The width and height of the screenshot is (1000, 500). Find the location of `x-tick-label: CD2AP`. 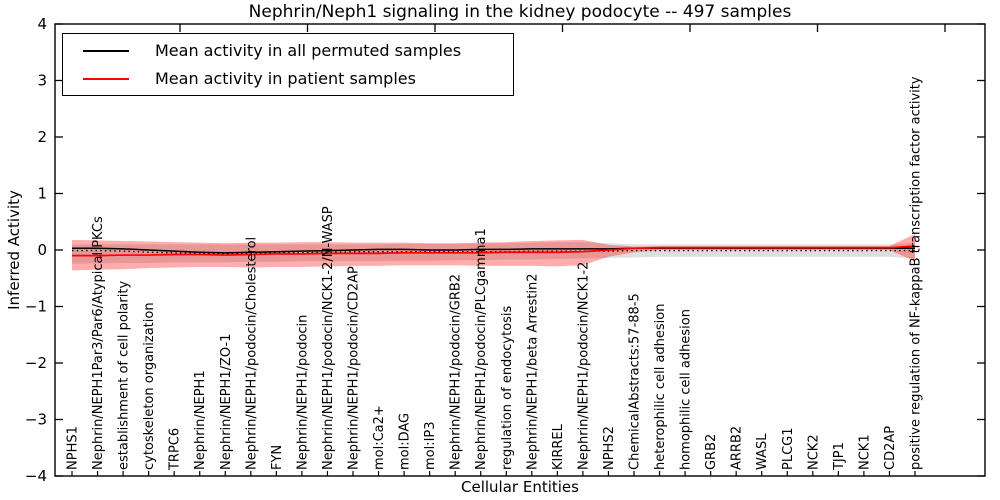

x-tick-label: CD2AP is located at coordinates (890, 448).